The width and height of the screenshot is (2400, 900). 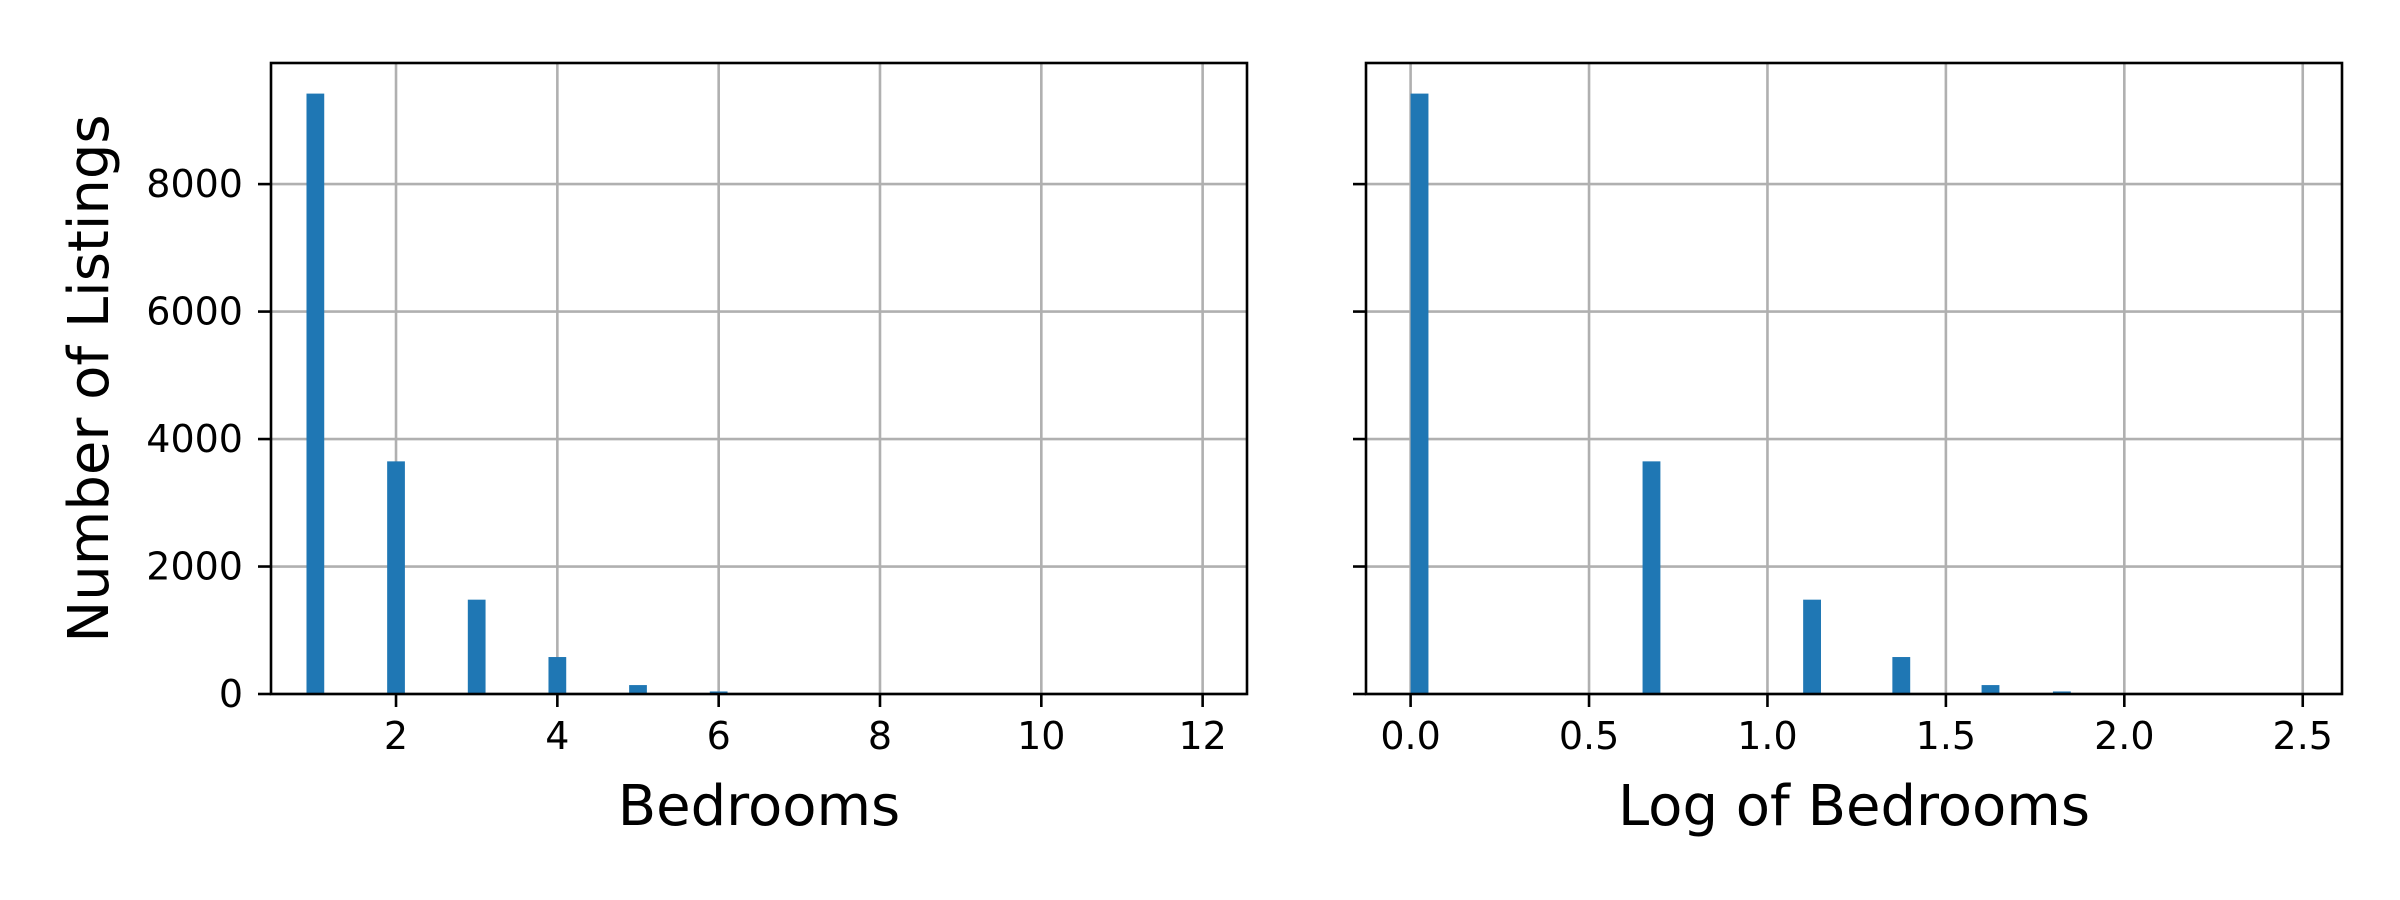 I want to click on x-tick-label: 2.0, so click(x=2124, y=736).